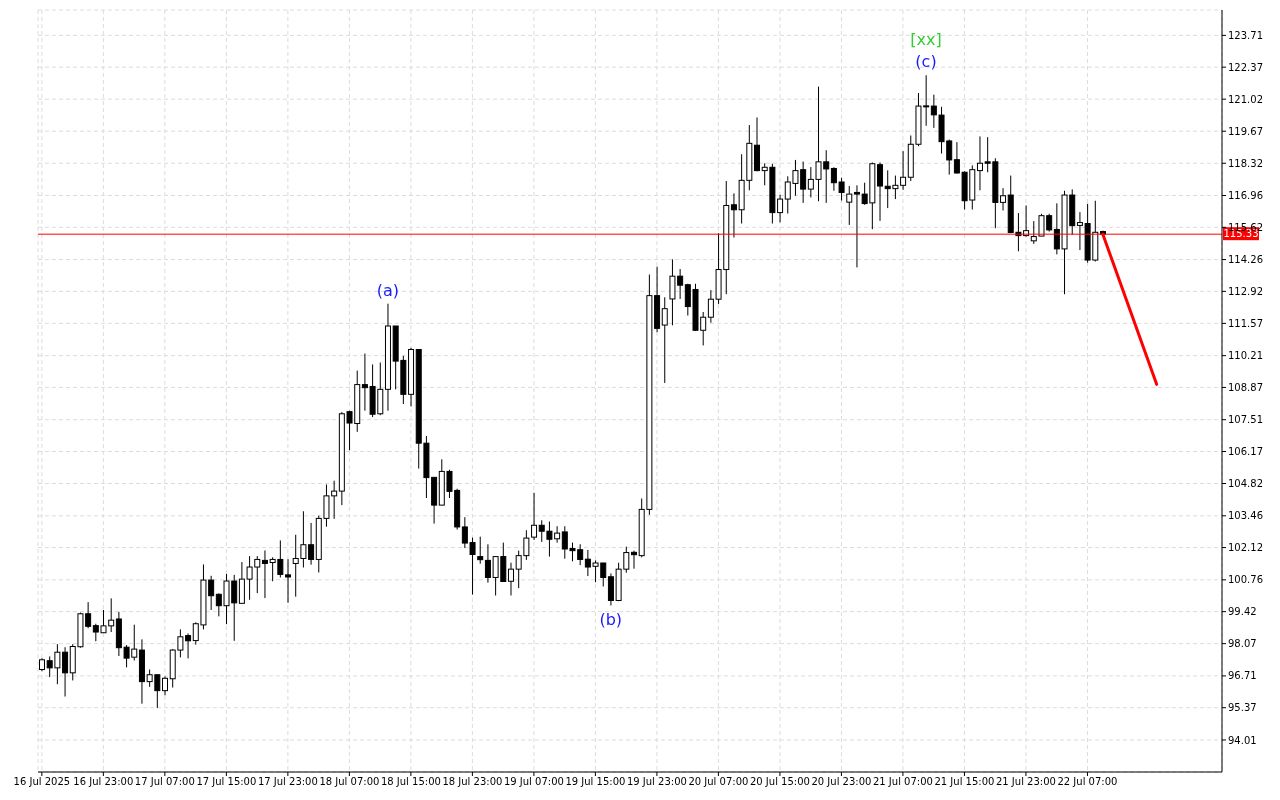 This screenshot has width=1280, height=800. Describe the element at coordinates (1025, 782) in the screenshot. I see `x-tick-label: 21 Jul 23:00` at that location.